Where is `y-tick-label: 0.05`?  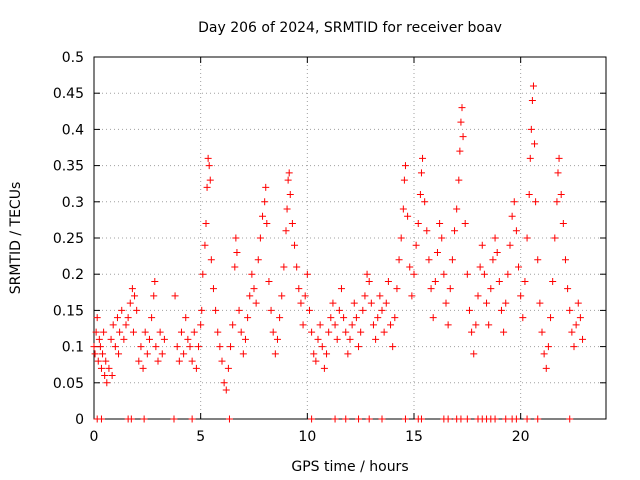 y-tick-label: 0.05 is located at coordinates (68, 384).